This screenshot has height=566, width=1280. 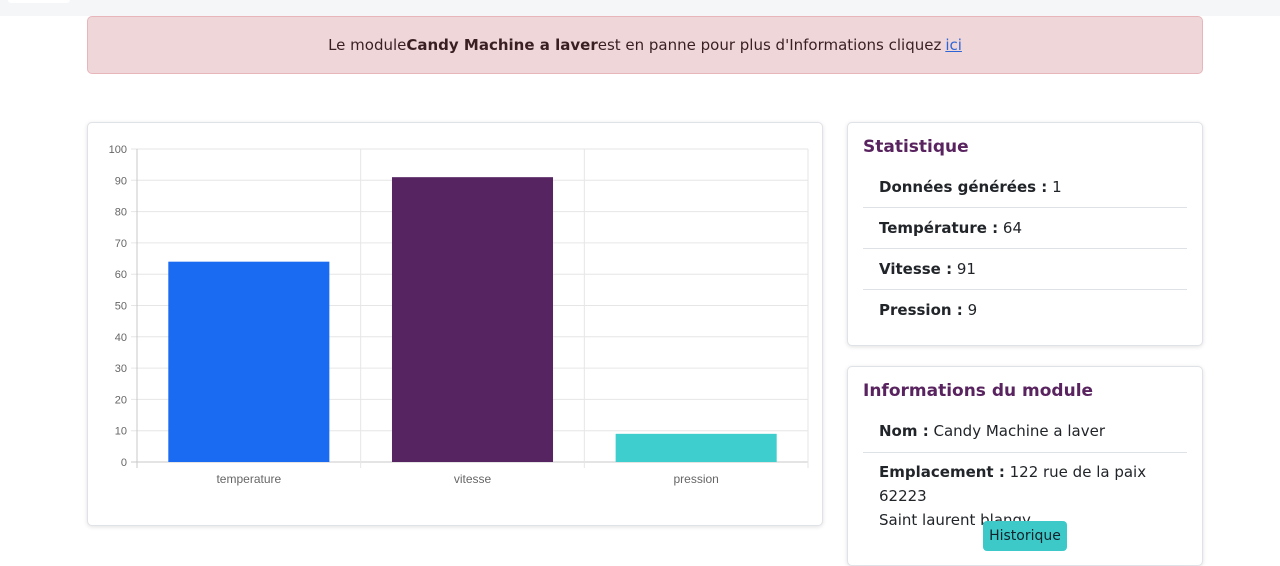 What do you see at coordinates (904, 431) in the screenshot?
I see `module-name-label: Nom :` at bounding box center [904, 431].